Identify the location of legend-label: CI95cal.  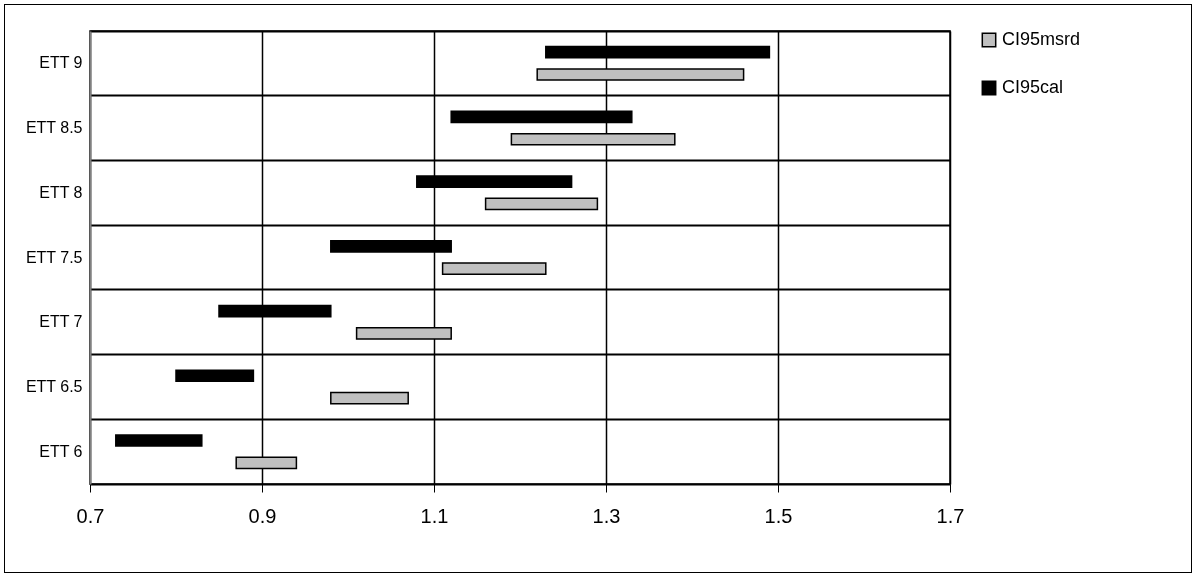
(1033, 87).